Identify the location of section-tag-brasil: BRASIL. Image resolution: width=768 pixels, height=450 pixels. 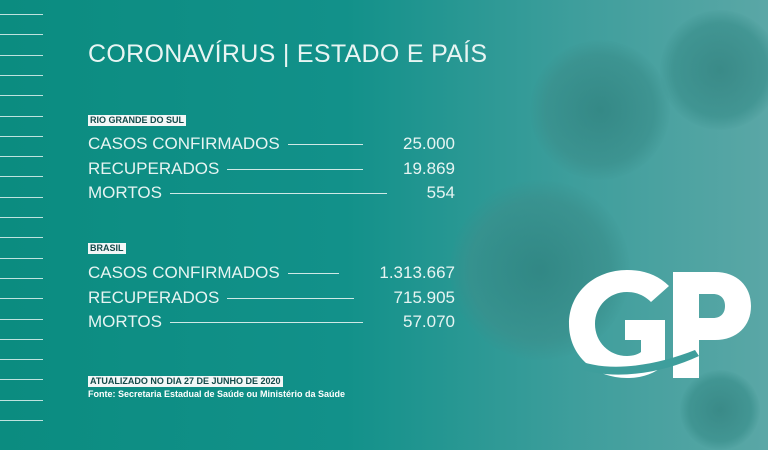
(107, 248).